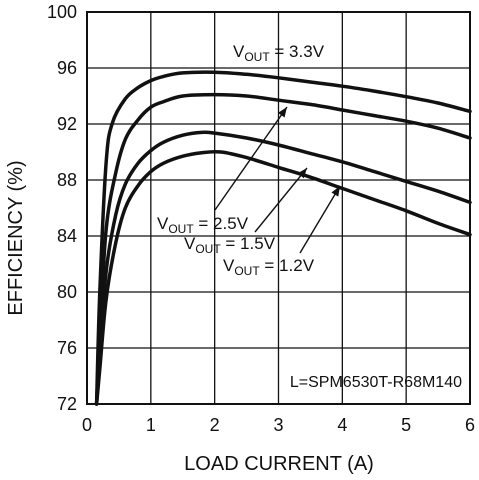 The width and height of the screenshot is (479, 480). I want to click on x-tick-label: 1, so click(151, 425).